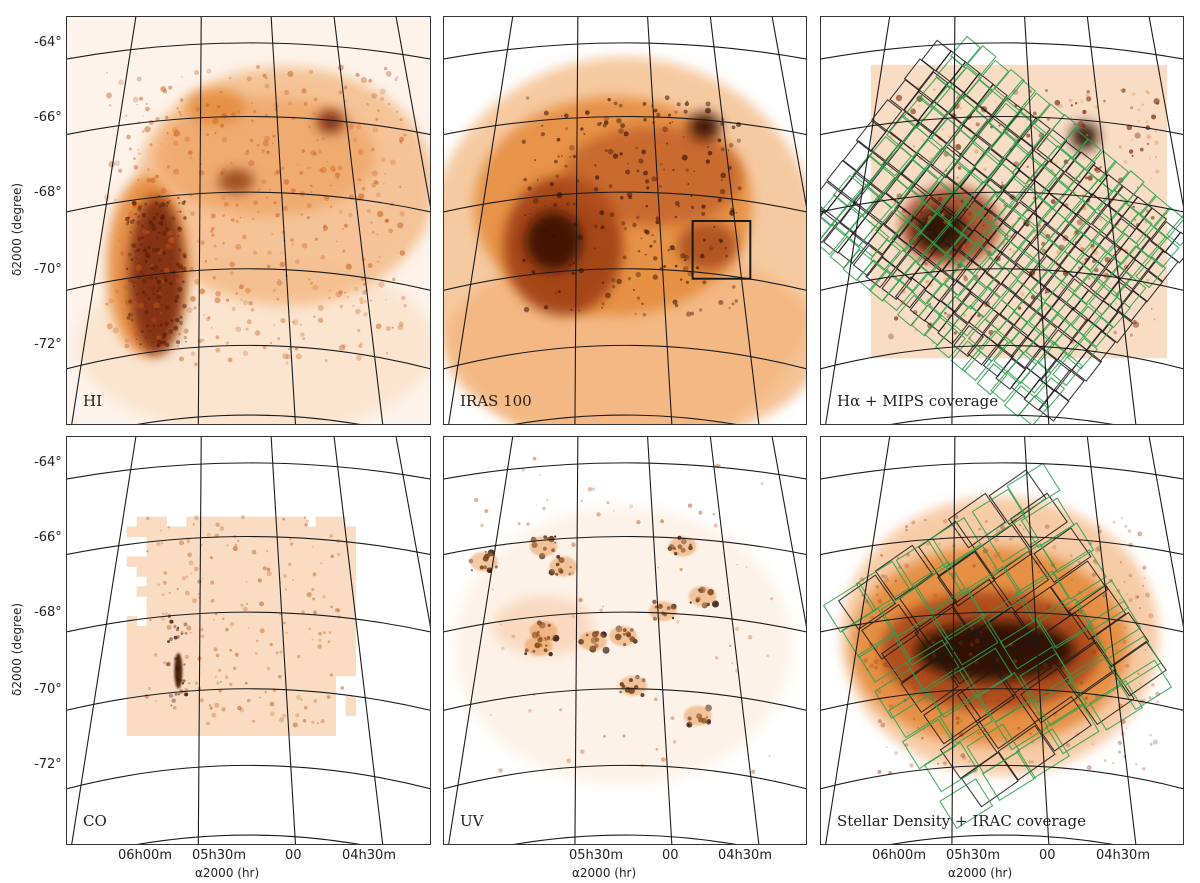  I want to click on iras-map-image, so click(625, 220).